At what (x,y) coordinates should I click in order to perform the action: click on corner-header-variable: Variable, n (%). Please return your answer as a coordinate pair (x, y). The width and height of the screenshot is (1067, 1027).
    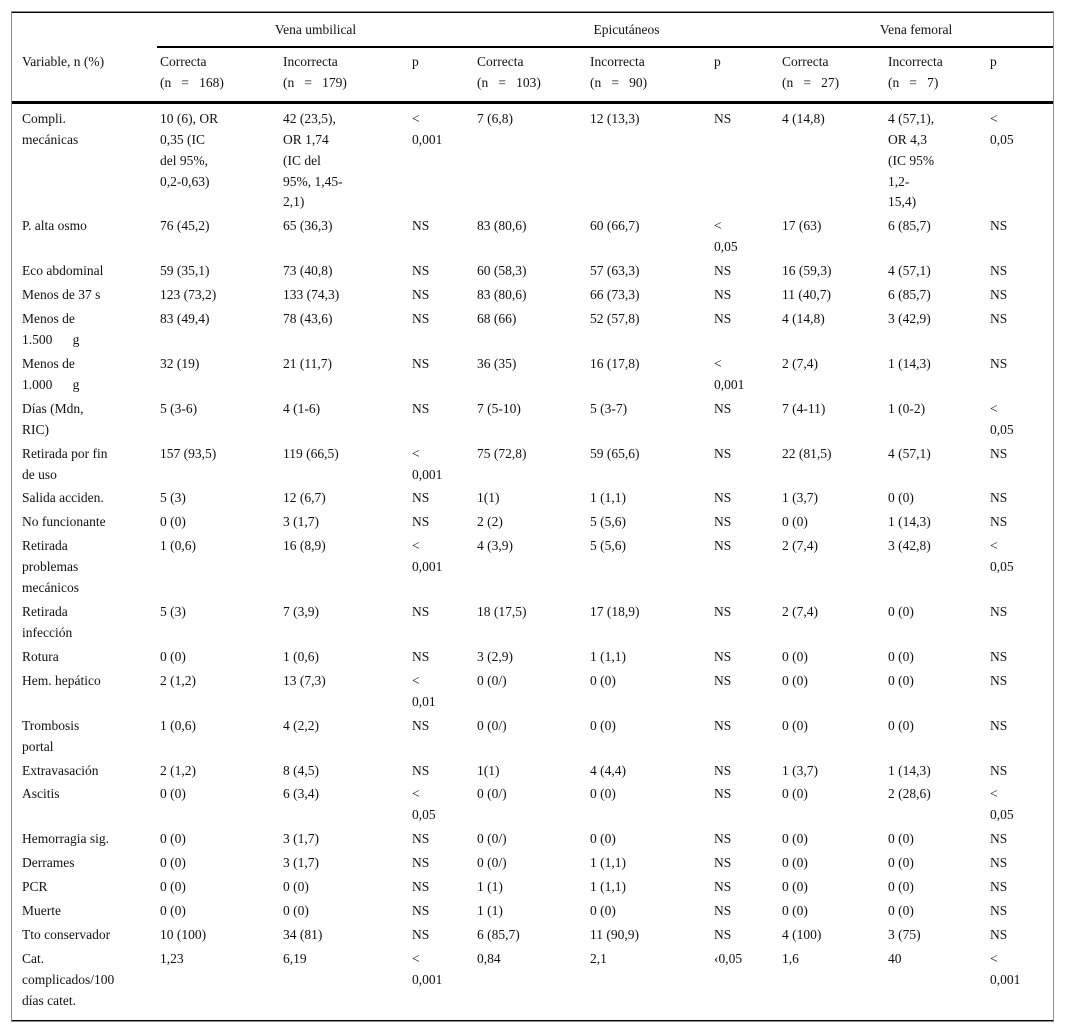
    Looking at the image, I should click on (84, 58).